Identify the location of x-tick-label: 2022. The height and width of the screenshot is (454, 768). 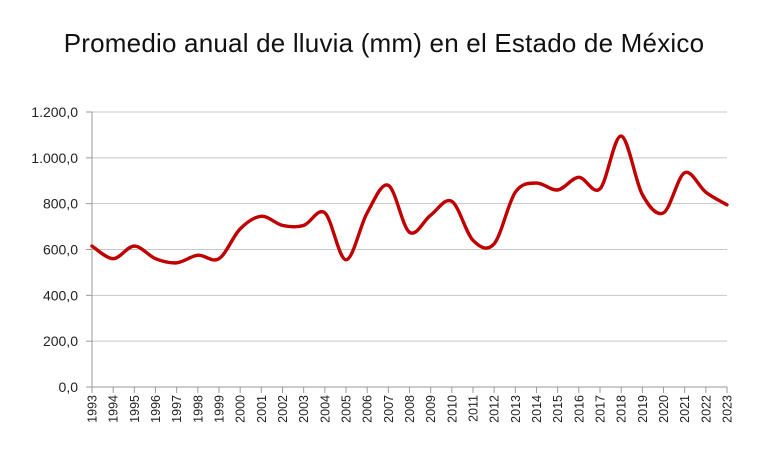
(706, 409).